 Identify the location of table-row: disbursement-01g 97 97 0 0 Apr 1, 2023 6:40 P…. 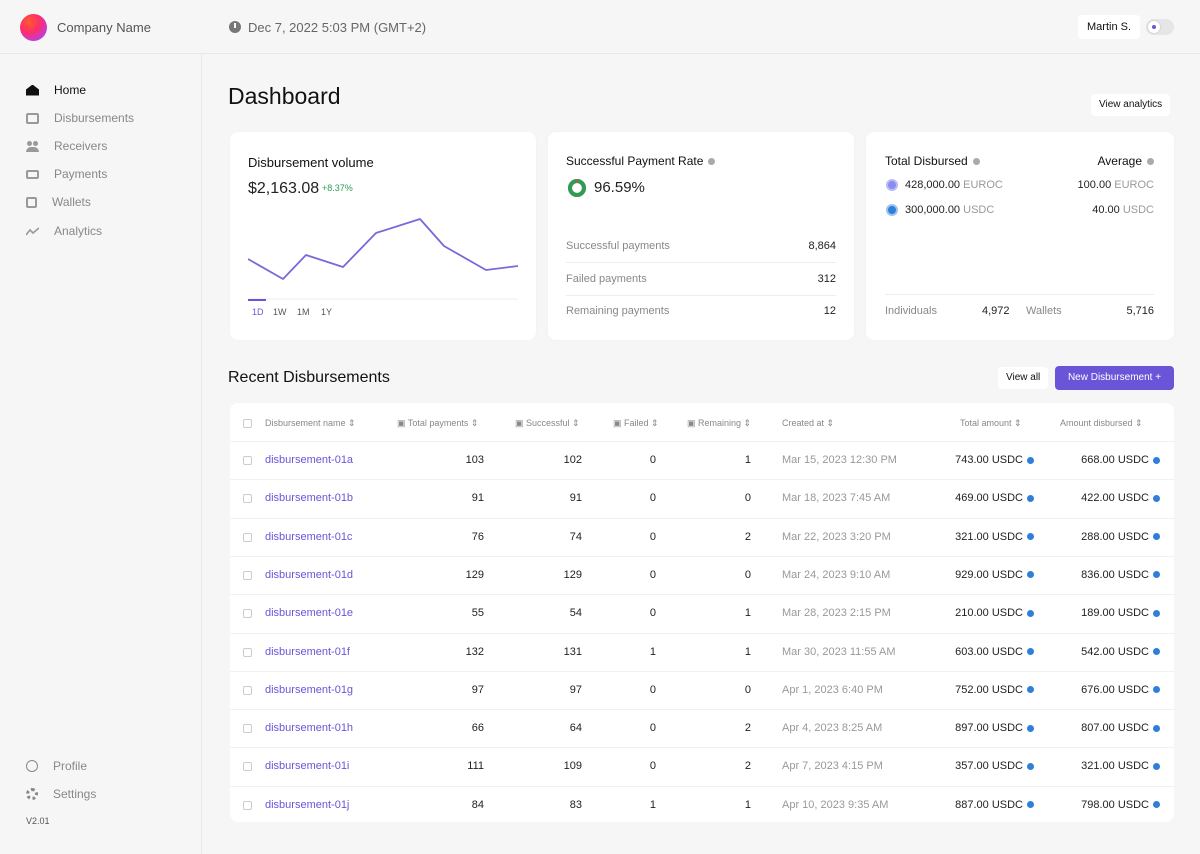
(702, 689).